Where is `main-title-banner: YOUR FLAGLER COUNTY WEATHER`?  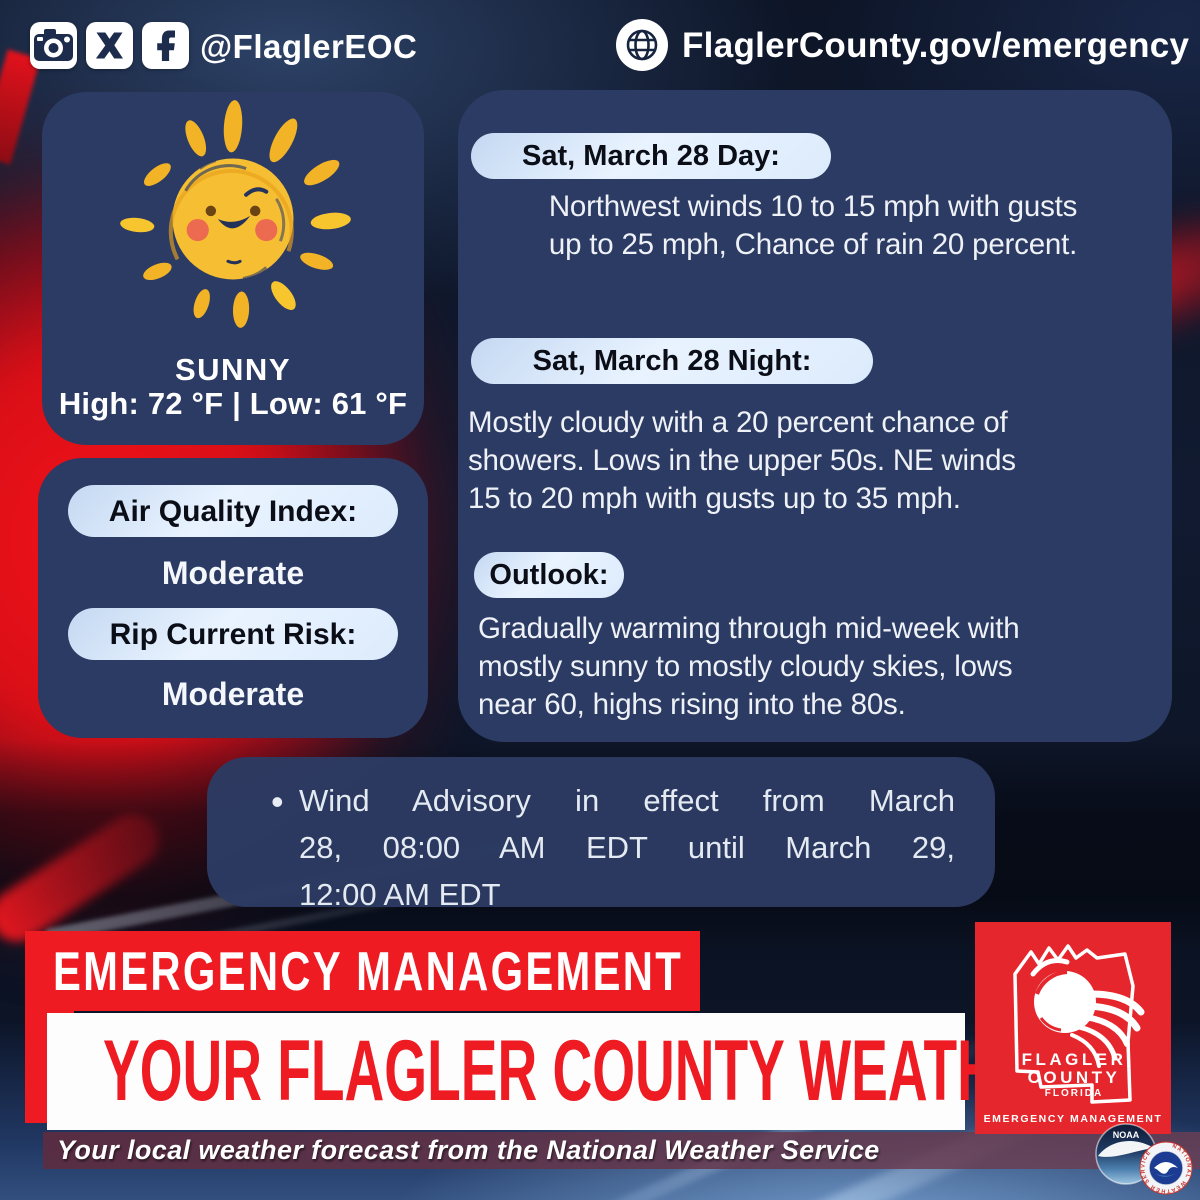 main-title-banner: YOUR FLAGLER COUNTY WEATHER is located at coordinates (560, 1071).